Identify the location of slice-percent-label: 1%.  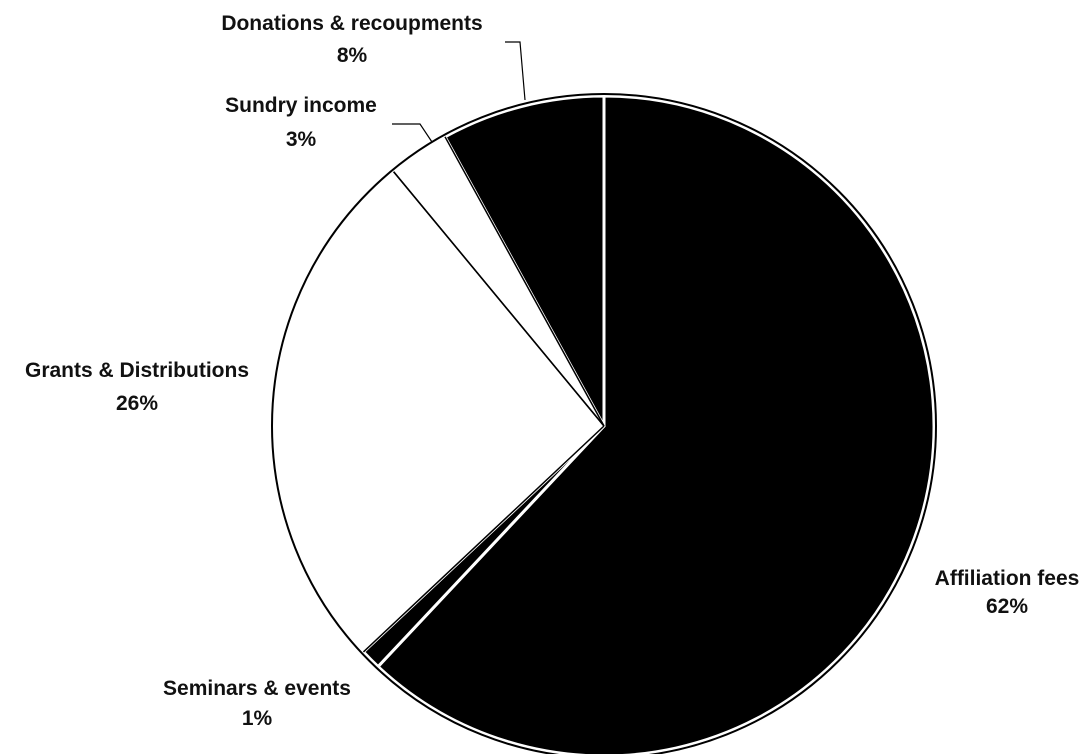
(257, 718).